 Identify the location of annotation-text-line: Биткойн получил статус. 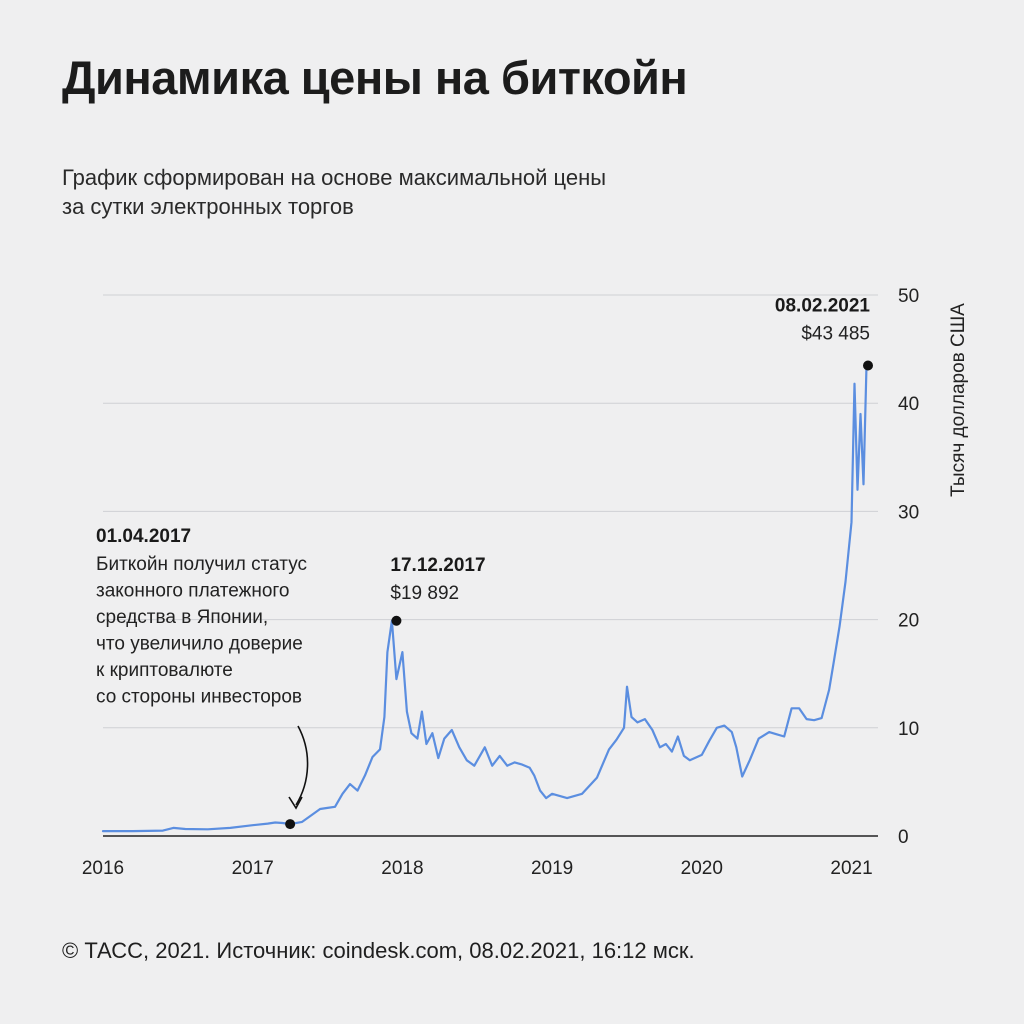
(201, 564).